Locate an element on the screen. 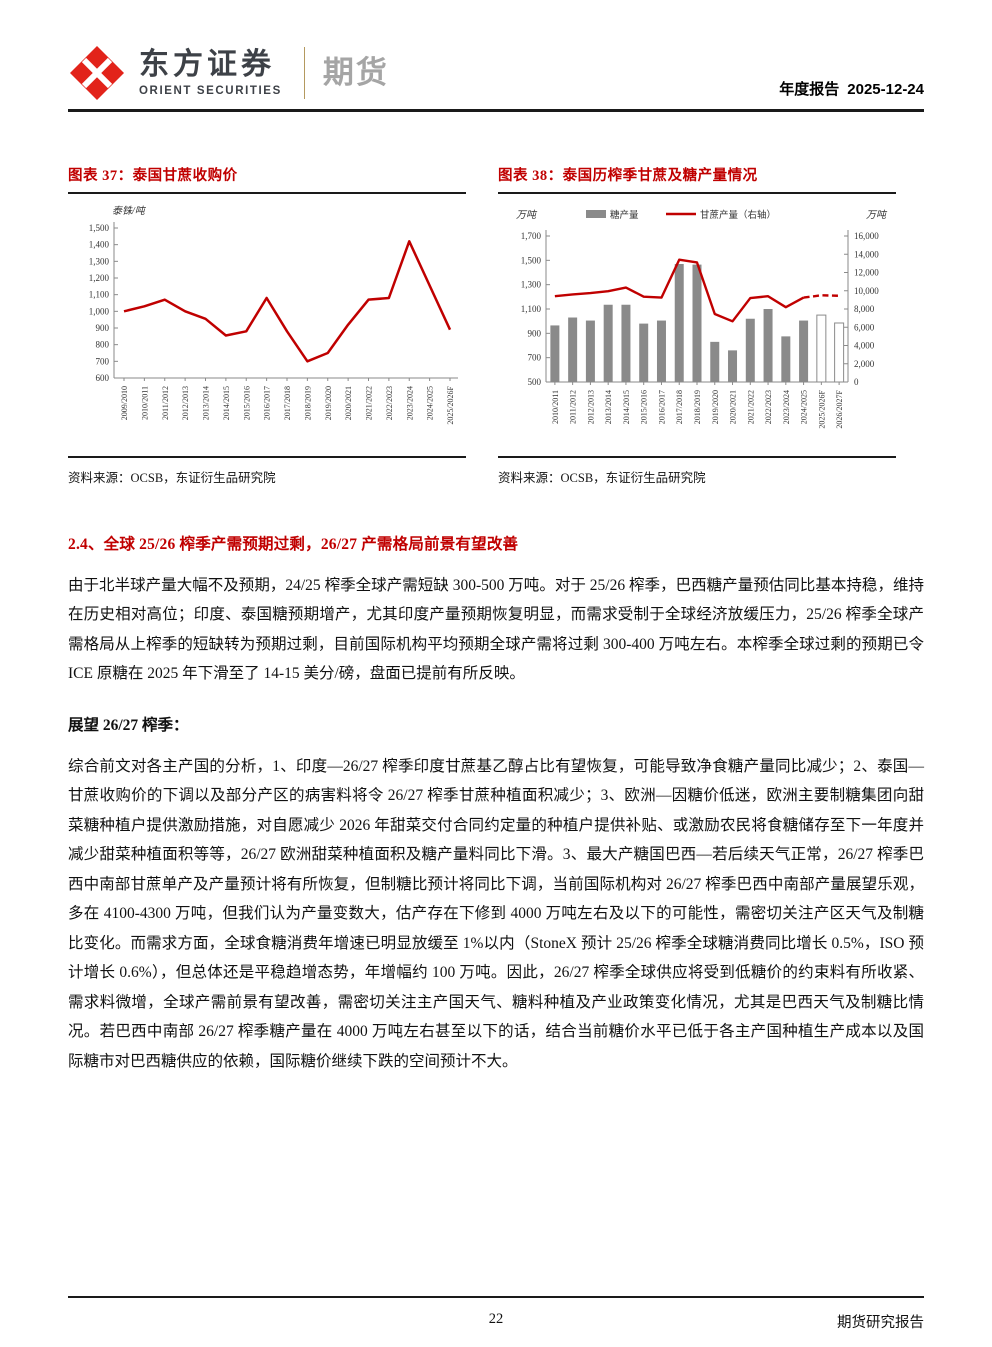  figure-38-title: 图表 38：泰国历榨季甘蔗及糖产量情况 is located at coordinates (628, 176).